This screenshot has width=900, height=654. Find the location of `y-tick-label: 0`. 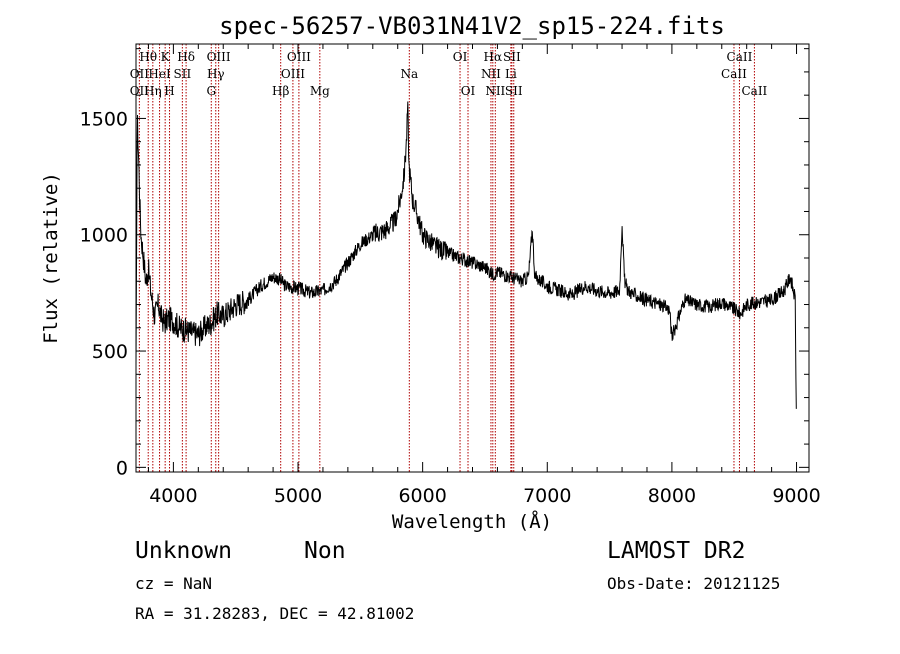

y-tick-label: 0 is located at coordinates (122, 468).